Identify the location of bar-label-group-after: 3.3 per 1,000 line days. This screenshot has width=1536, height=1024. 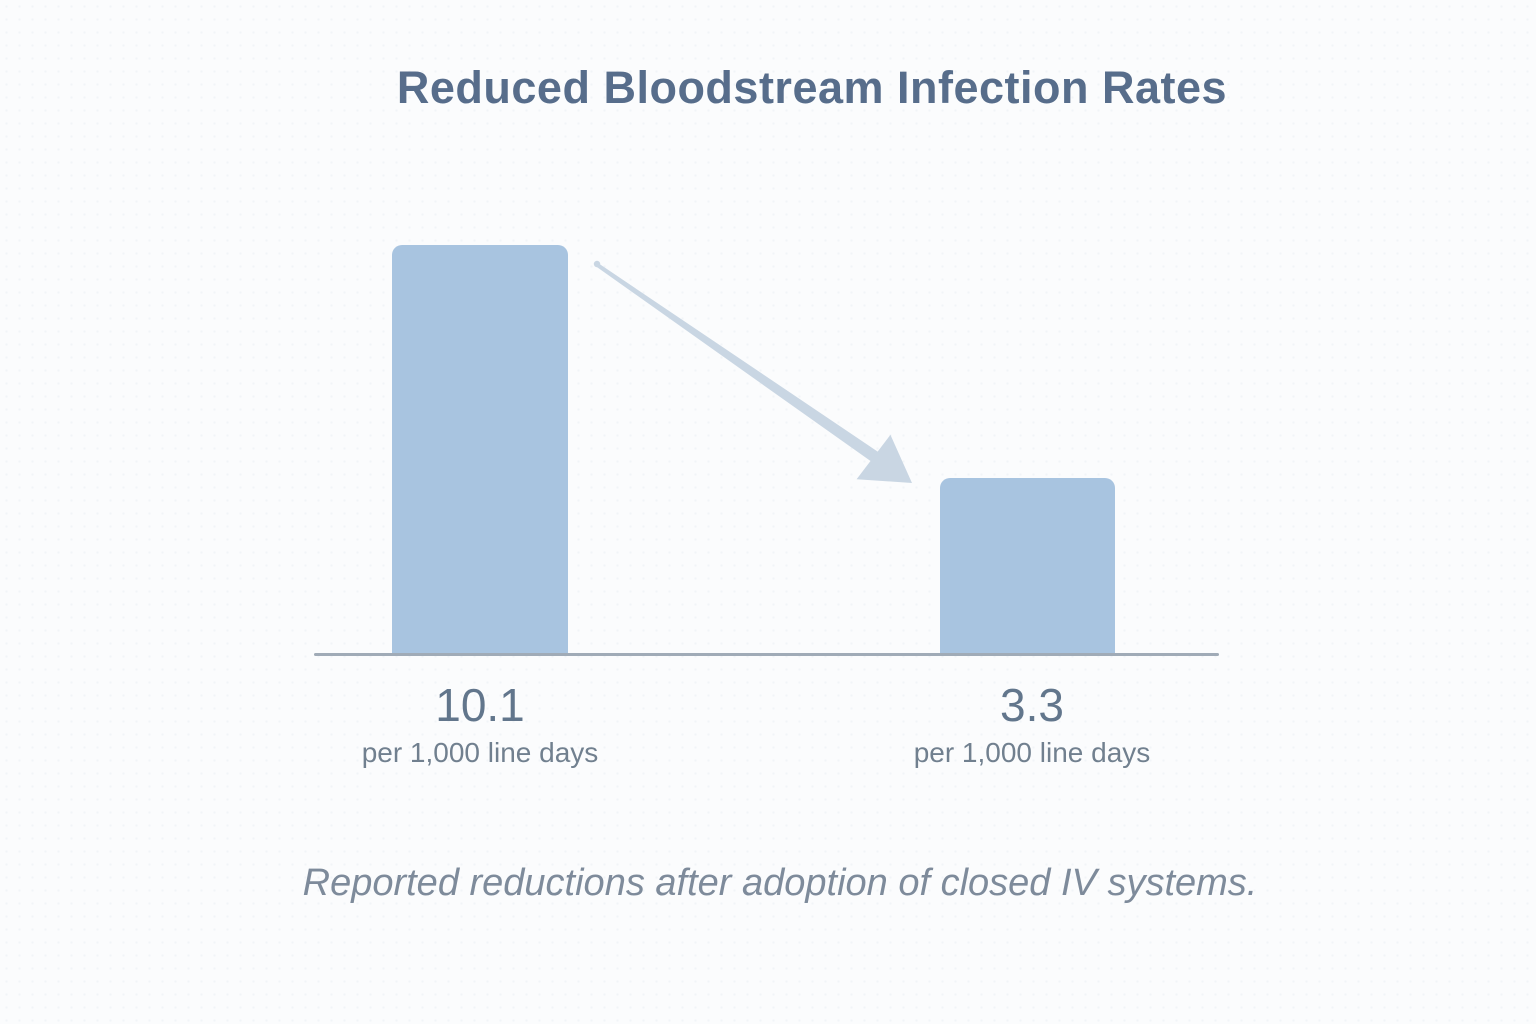
(1032, 725).